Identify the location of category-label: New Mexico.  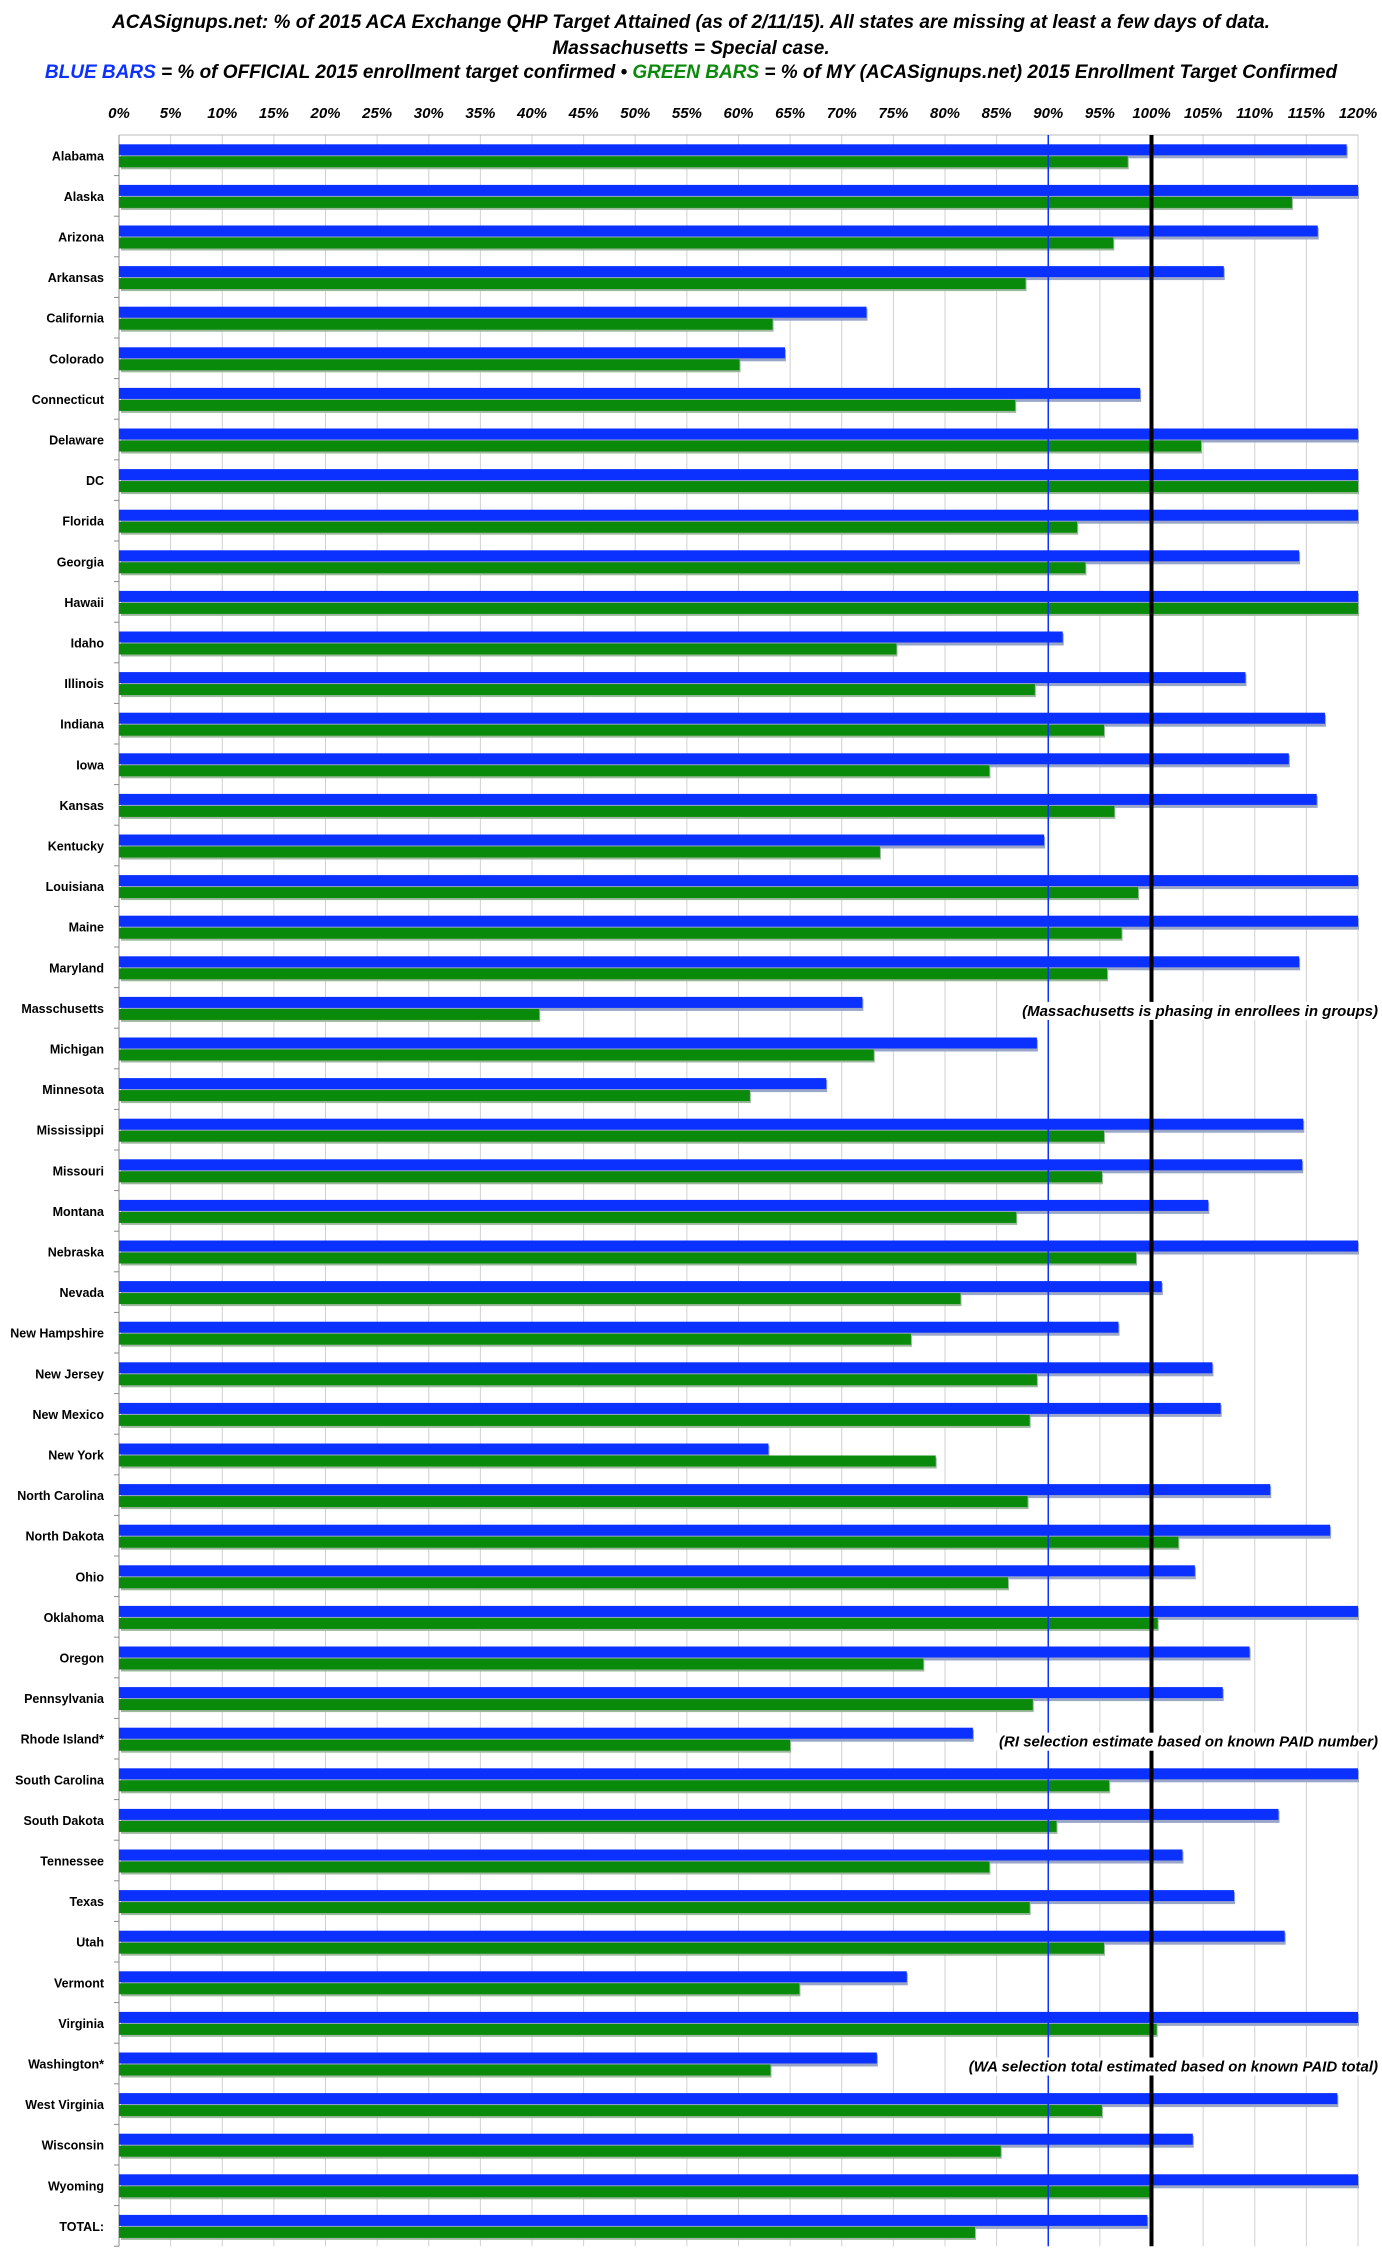
(68, 1415).